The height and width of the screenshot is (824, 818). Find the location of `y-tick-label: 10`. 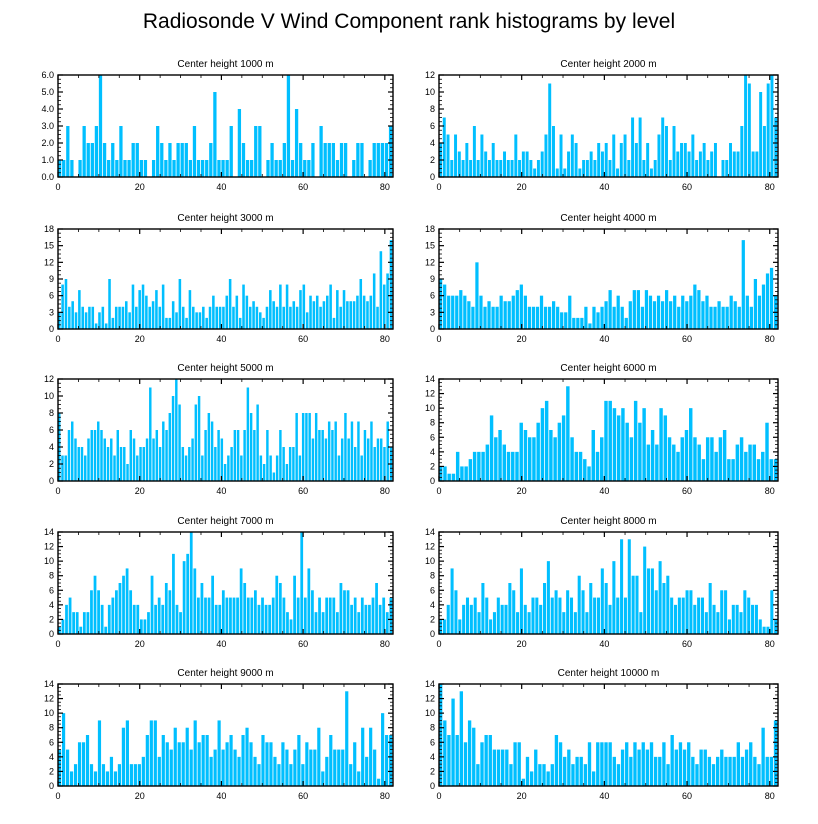

y-tick-label: 10 is located at coordinates (430, 713).